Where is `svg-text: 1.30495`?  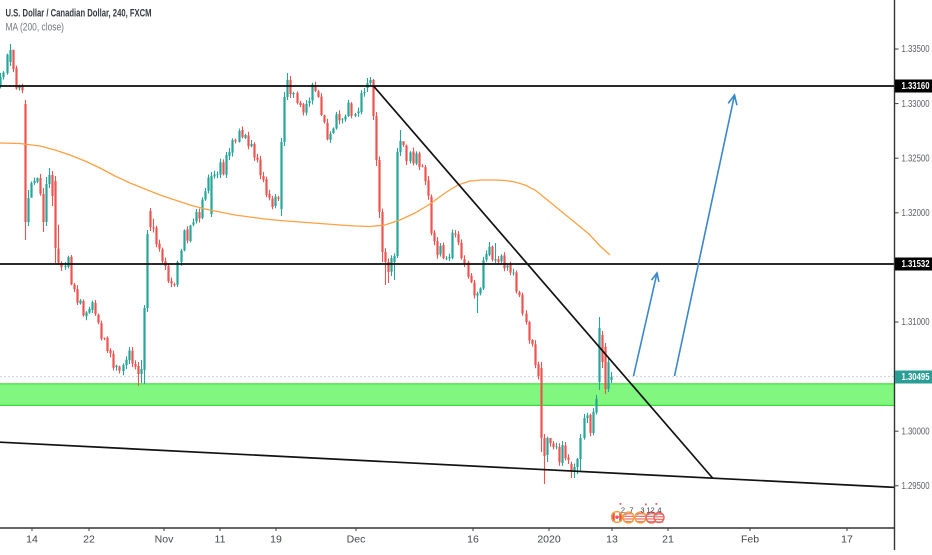 svg-text: 1.30495 is located at coordinates (916, 376).